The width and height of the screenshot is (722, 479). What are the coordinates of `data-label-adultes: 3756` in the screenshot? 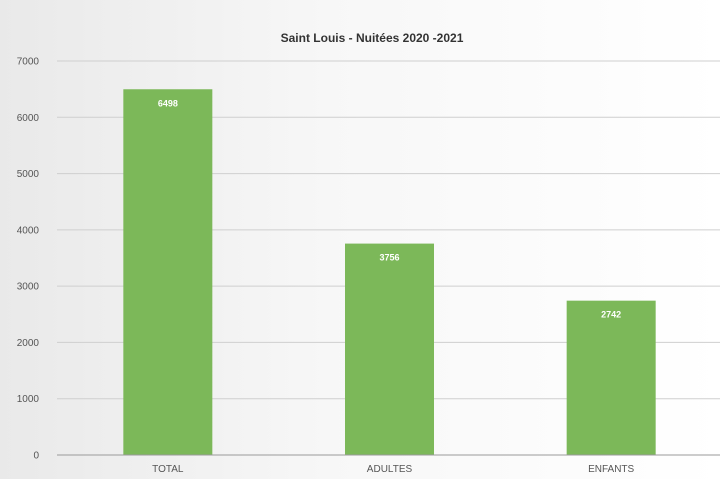 It's located at (389, 258).